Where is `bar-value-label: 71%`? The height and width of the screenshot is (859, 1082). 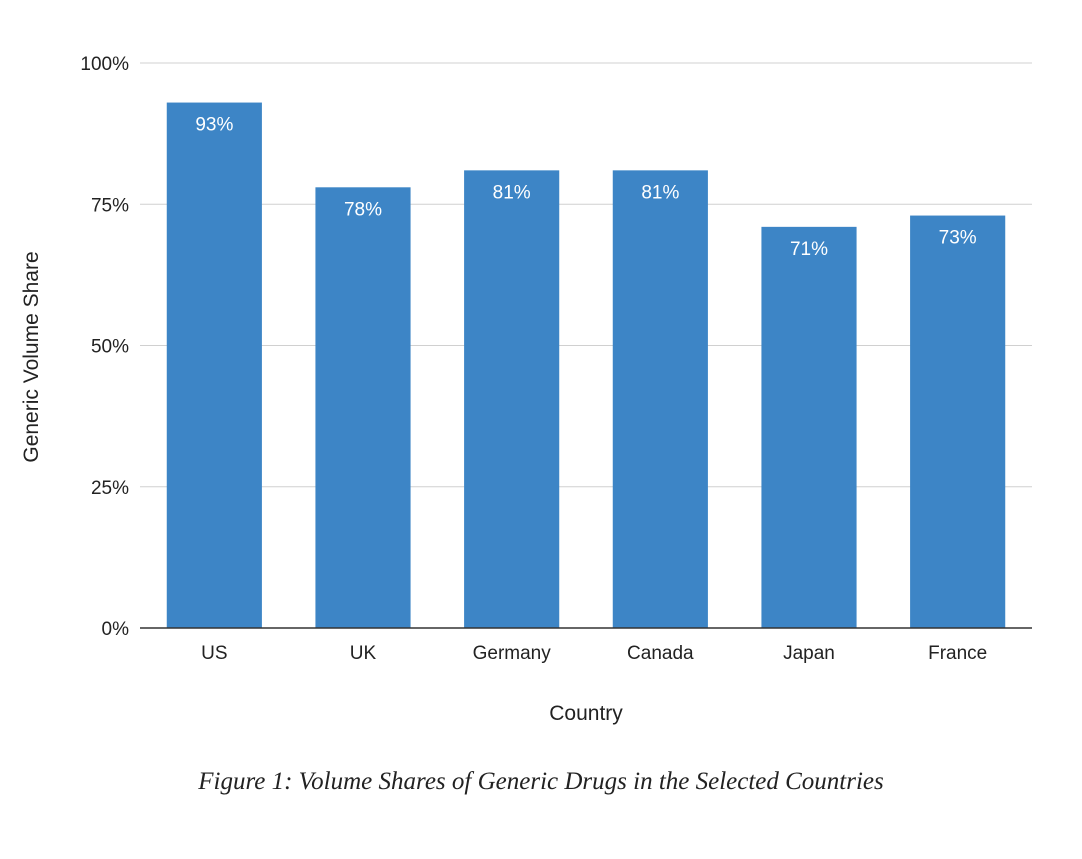 bar-value-label: 71% is located at coordinates (809, 249).